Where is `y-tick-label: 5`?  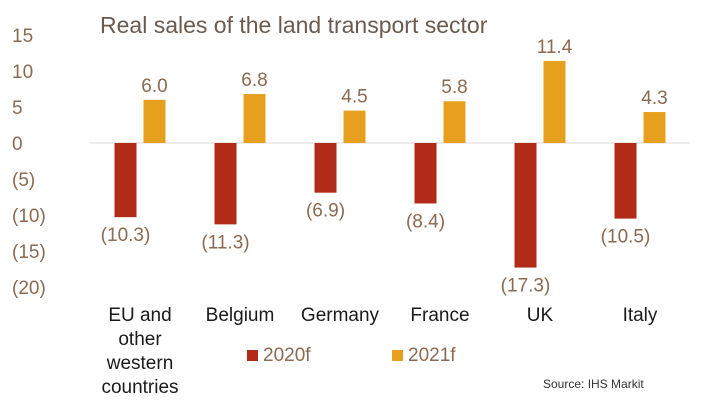
y-tick-label: 5 is located at coordinates (17, 108).